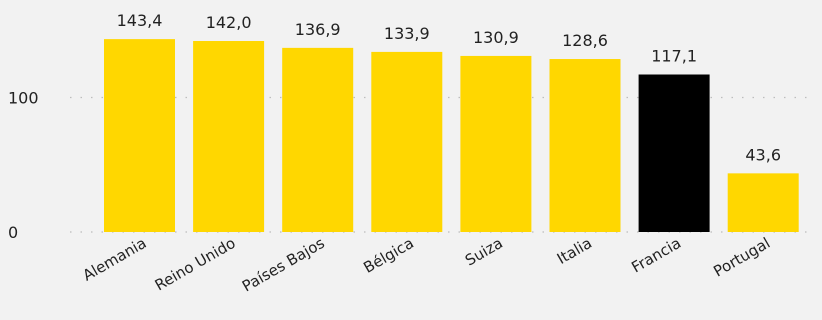  What do you see at coordinates (585, 145) in the screenshot?
I see `bar-italia` at bounding box center [585, 145].